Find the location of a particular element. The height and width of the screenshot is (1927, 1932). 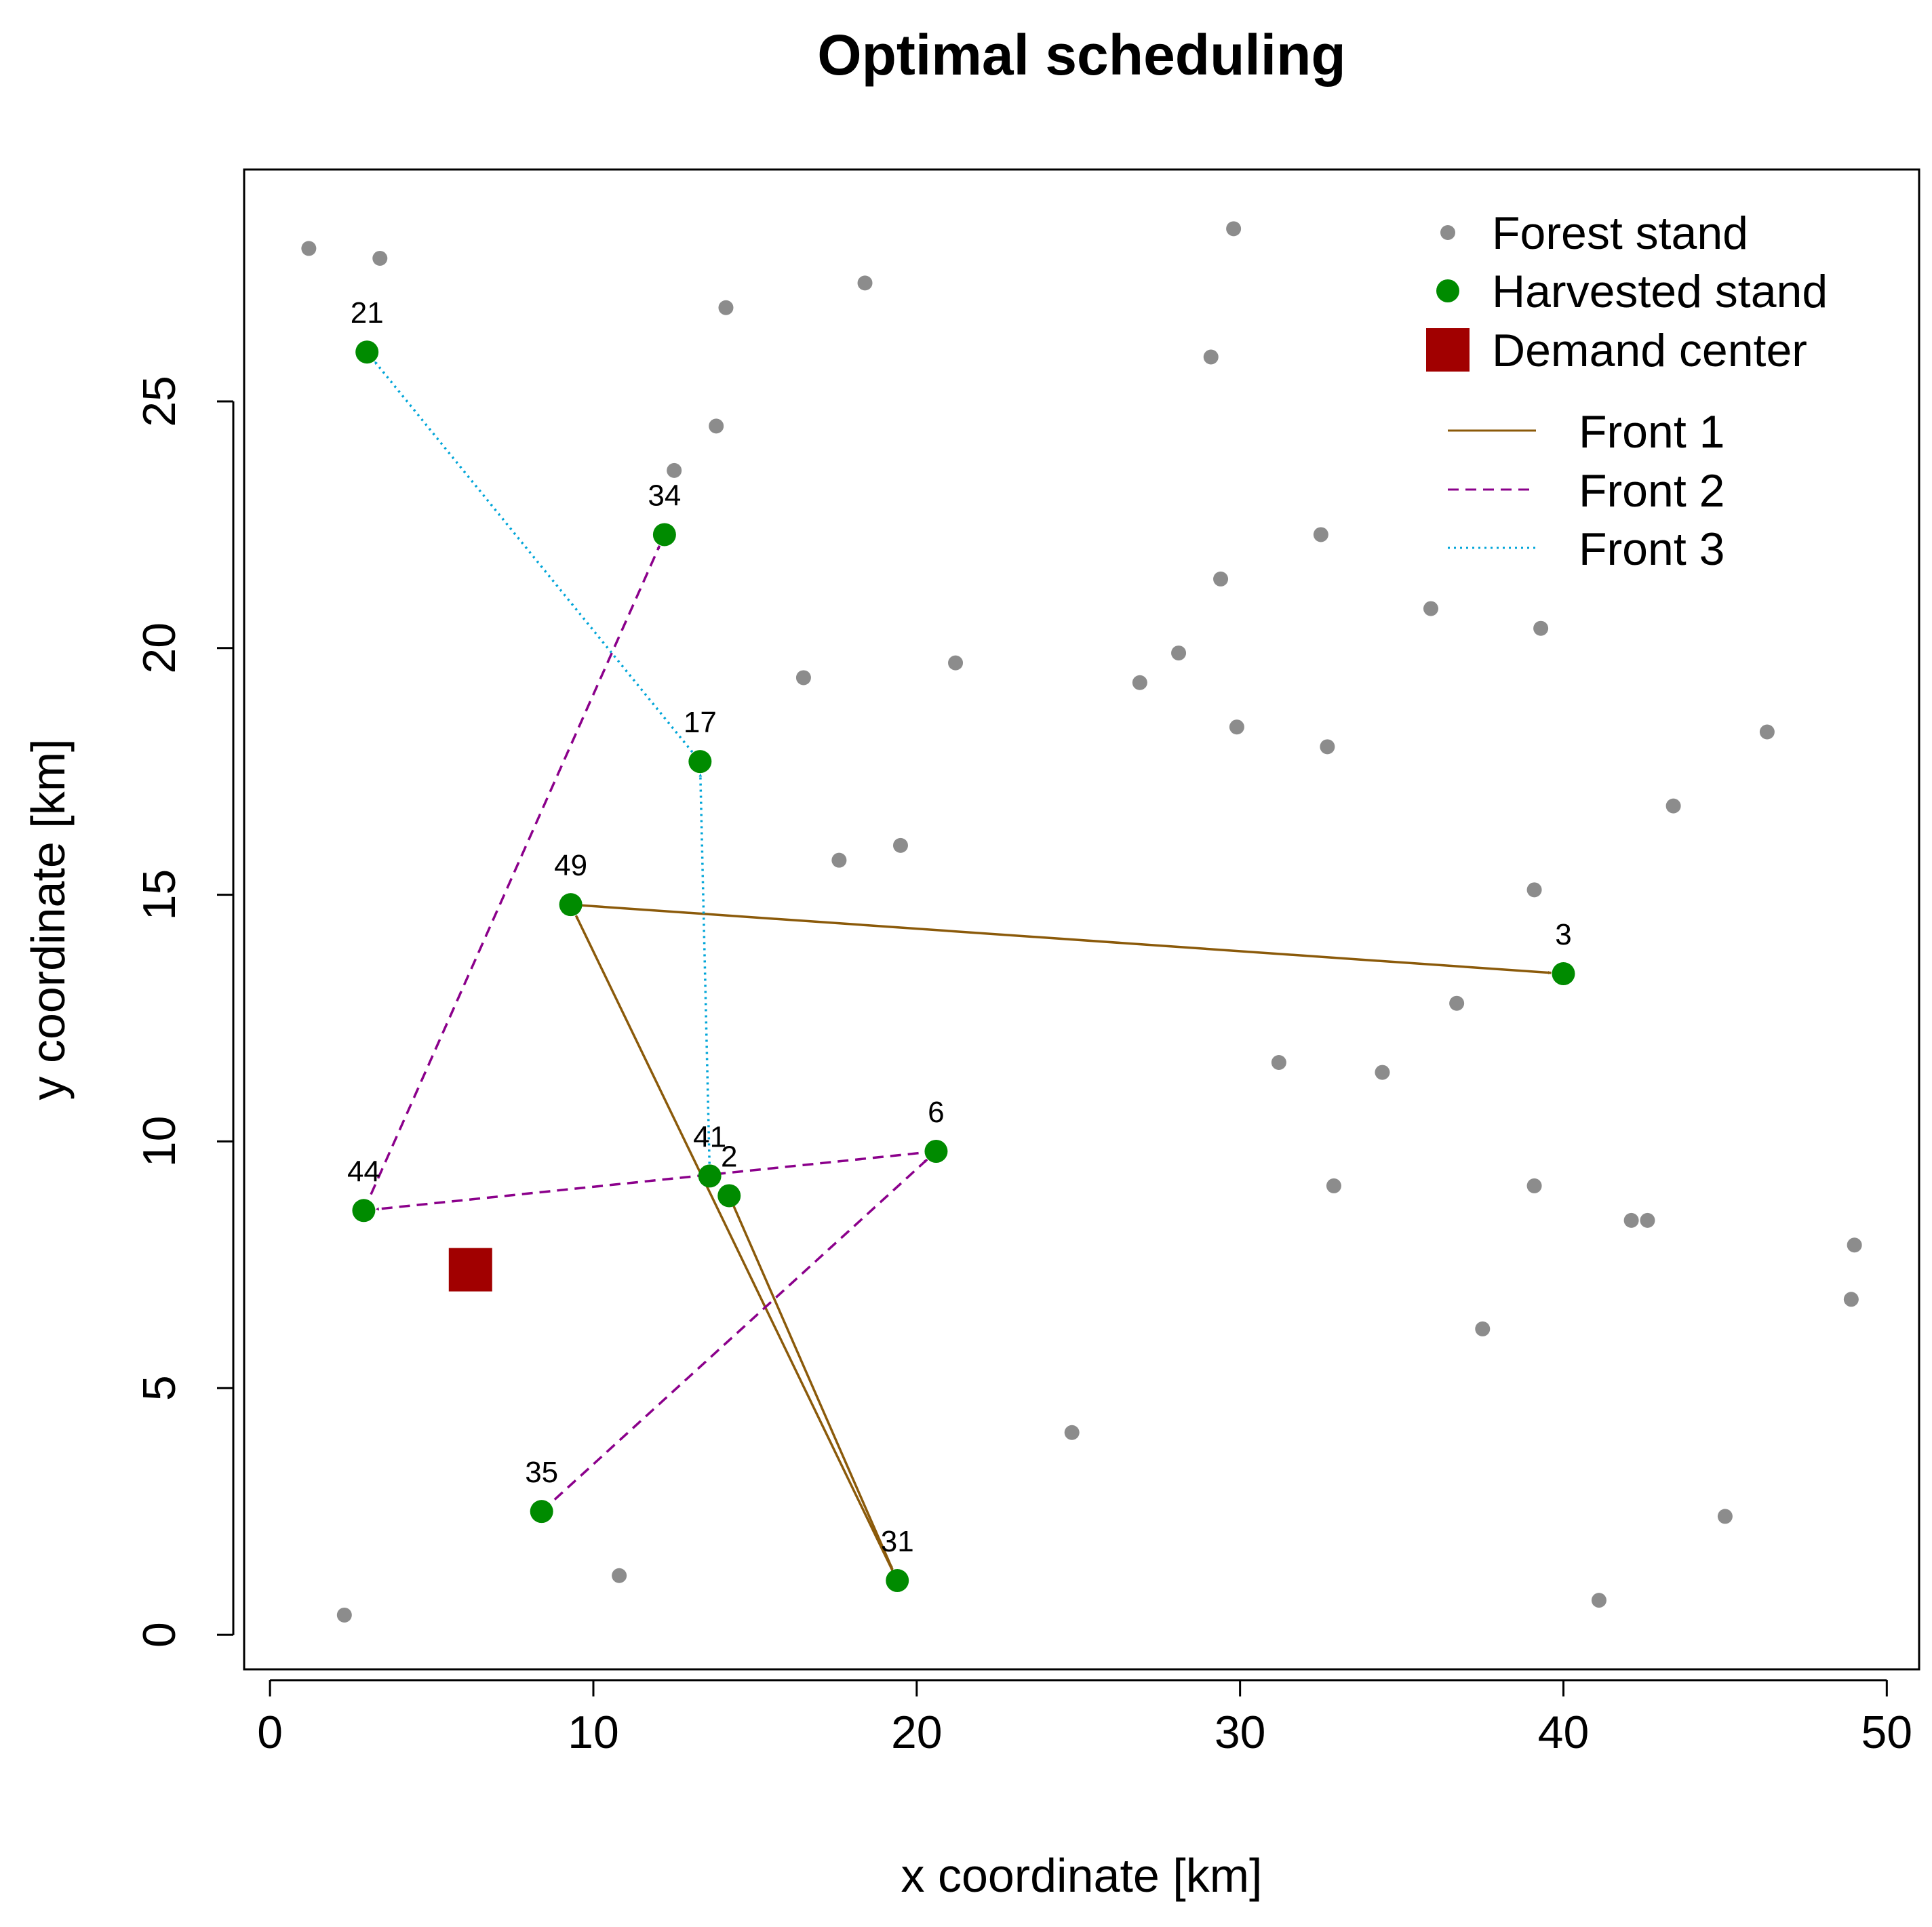

y-axis: 0 5 10 15 20 25 is located at coordinates (184, 1012).